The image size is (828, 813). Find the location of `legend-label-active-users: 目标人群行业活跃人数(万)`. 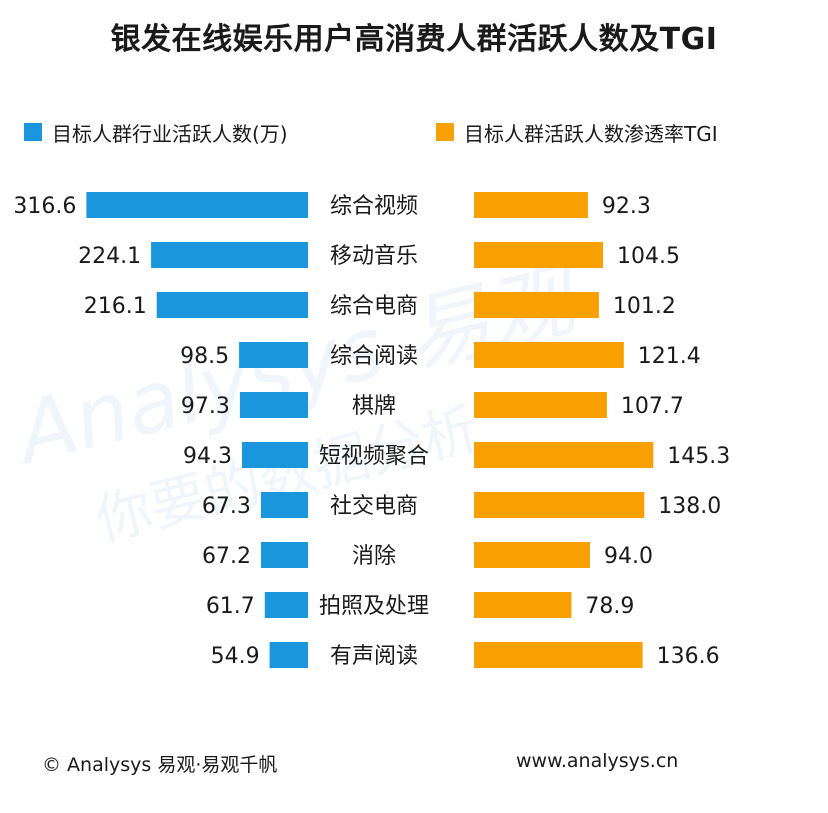

legend-label-active-users: 目标人群行业活跃人数(万) is located at coordinates (170, 133).